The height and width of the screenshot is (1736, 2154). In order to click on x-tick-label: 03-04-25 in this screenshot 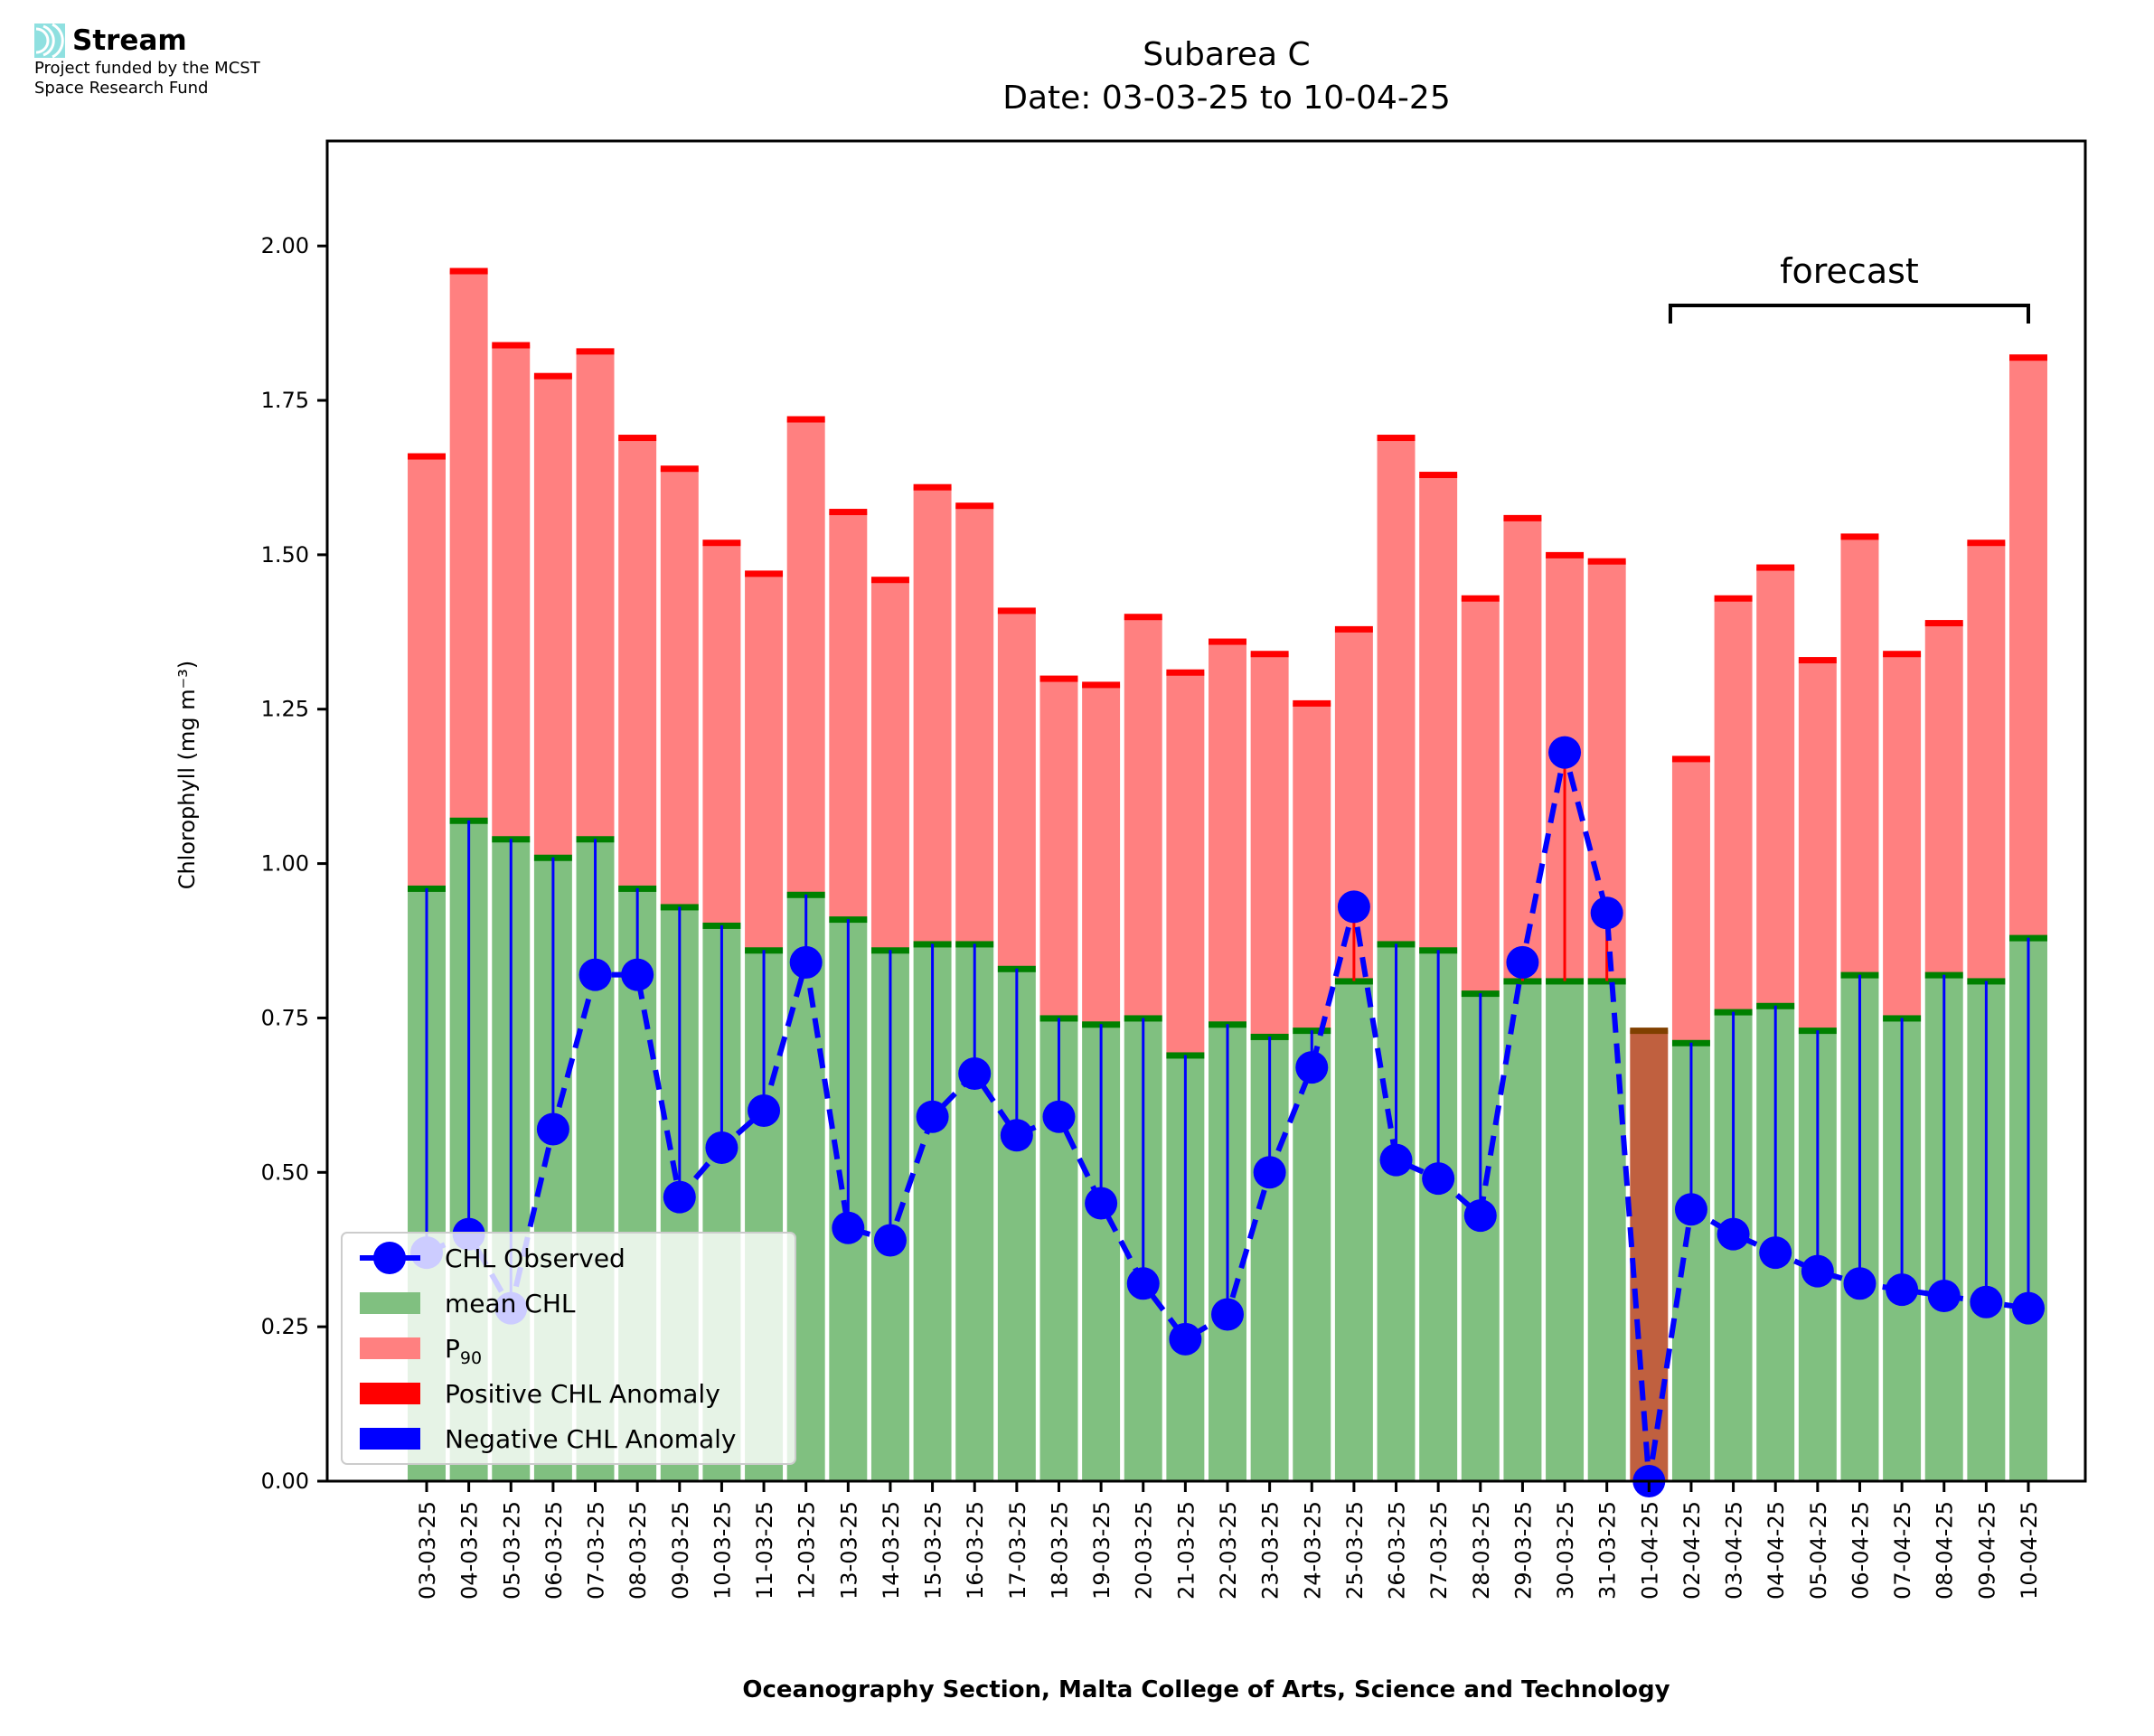, I will do `click(1734, 1550)`.